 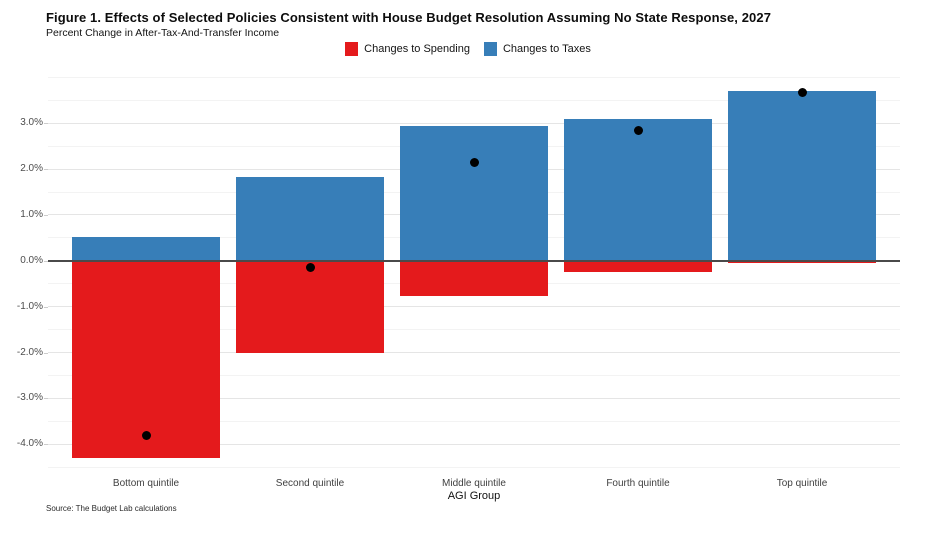 What do you see at coordinates (474, 421) in the screenshot?
I see `gridline--3.5` at bounding box center [474, 421].